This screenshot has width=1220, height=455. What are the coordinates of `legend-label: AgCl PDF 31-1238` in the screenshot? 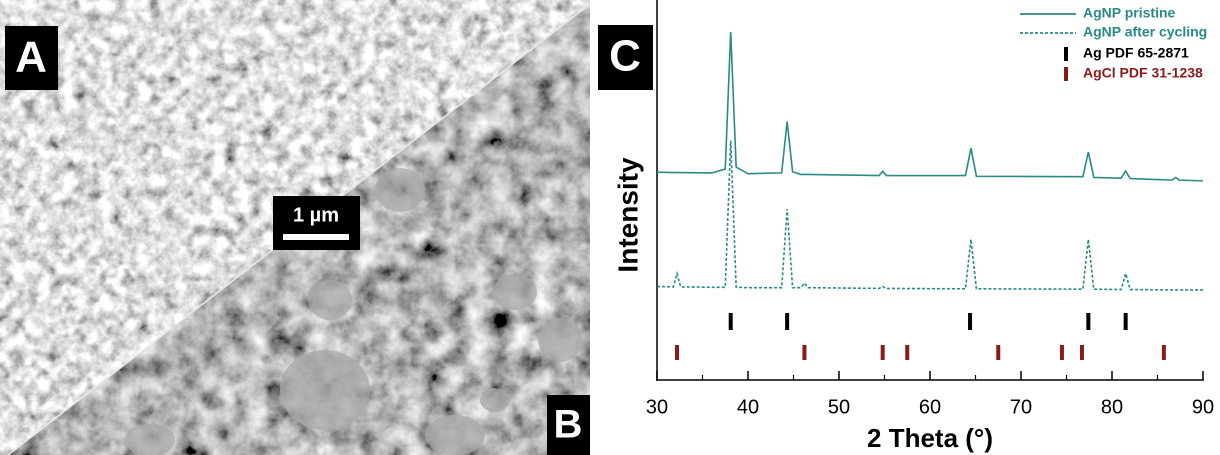 It's located at (1143, 73).